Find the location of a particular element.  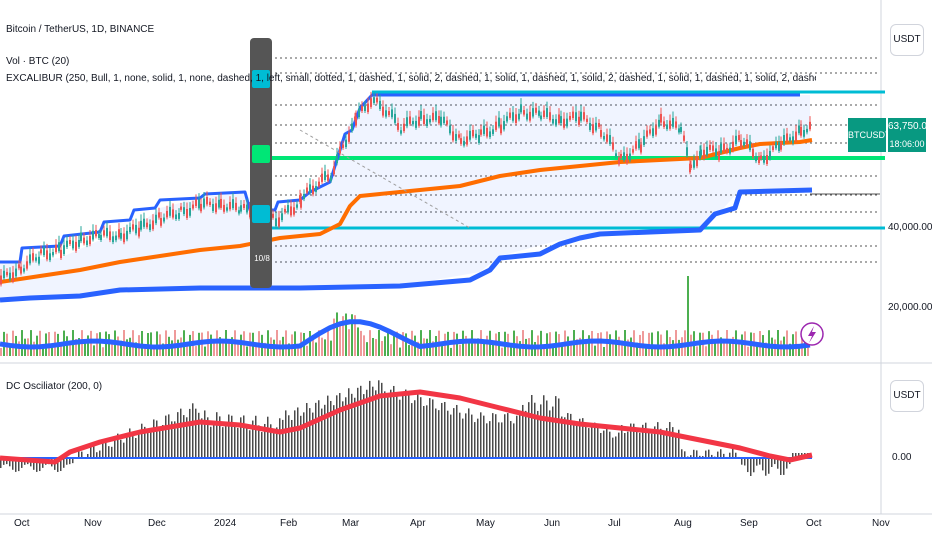

oscillator-currency-button: USDT is located at coordinates (907, 396).